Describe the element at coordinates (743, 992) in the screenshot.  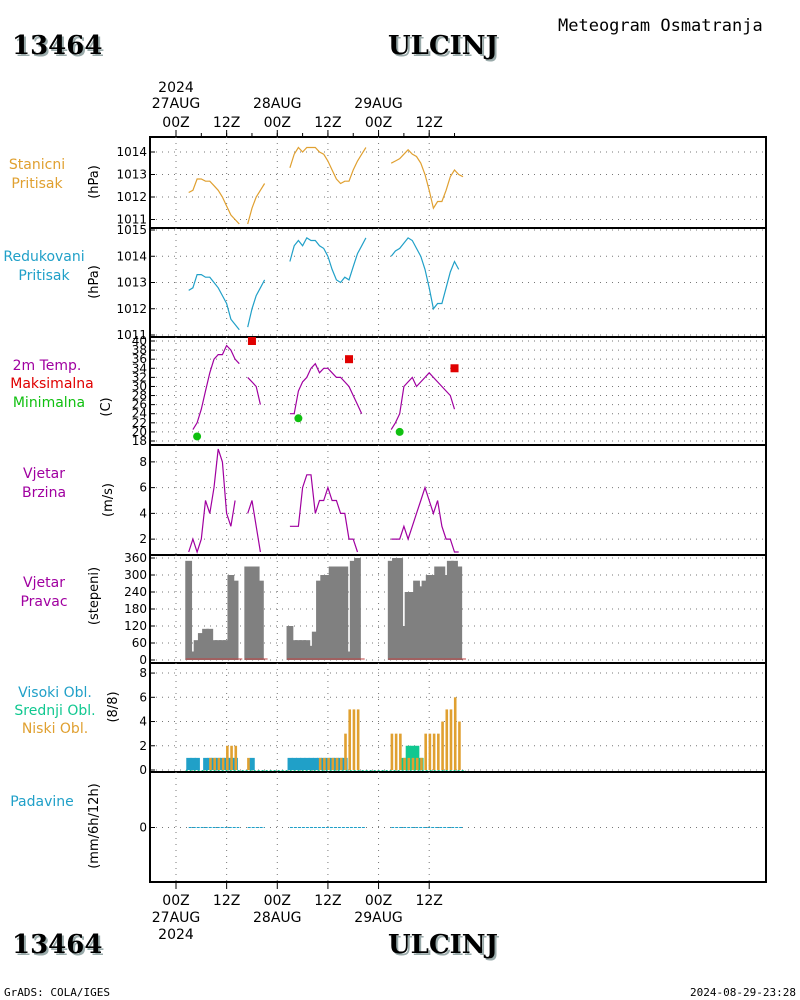
I see `footer-right: 2024-08-29-23:28` at that location.